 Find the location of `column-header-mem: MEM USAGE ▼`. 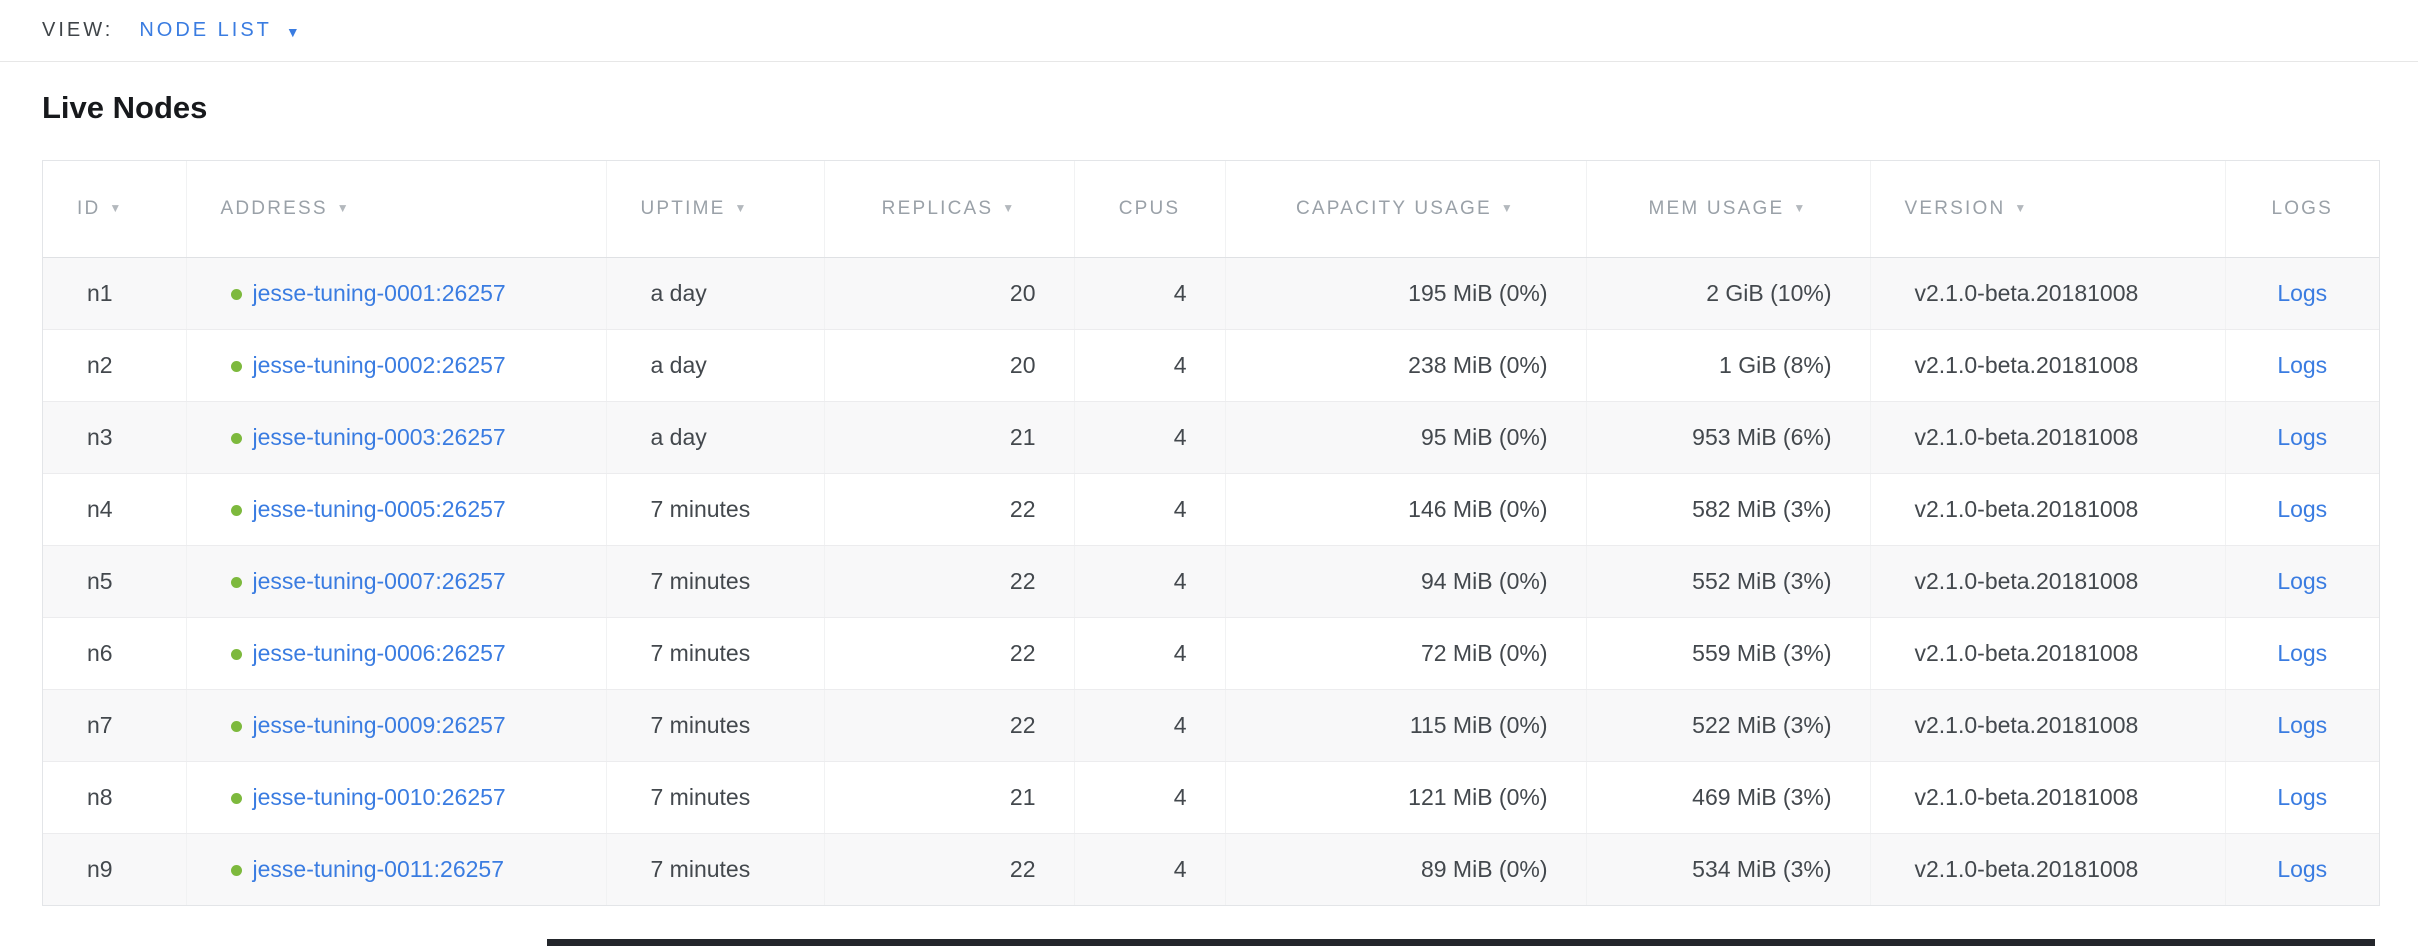

column-header-mem: MEM USAGE ▼ is located at coordinates (1728, 209).